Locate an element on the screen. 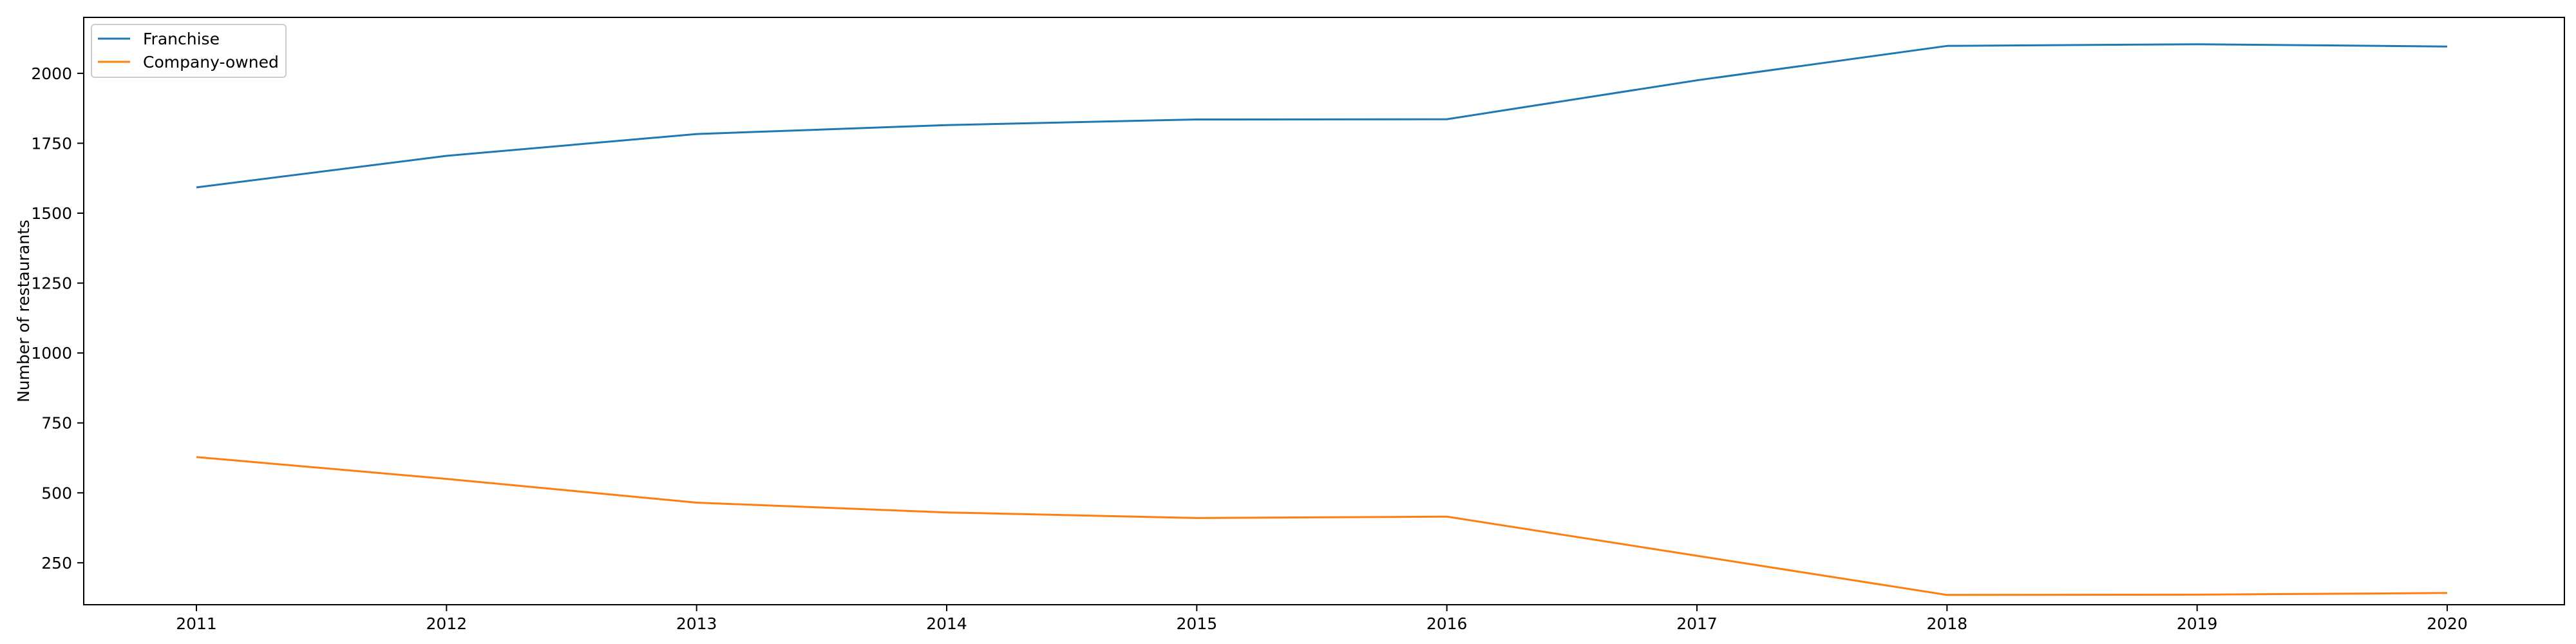 The width and height of the screenshot is (2576, 644). x-tick-label-8: 2019 is located at coordinates (2198, 623).